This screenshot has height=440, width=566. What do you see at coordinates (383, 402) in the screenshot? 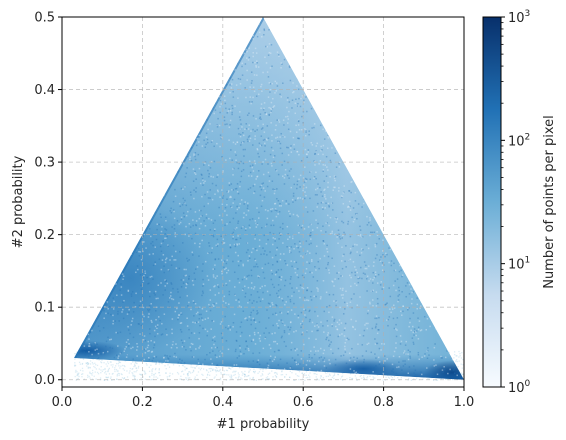
I see `x-tick-label: 0.8` at bounding box center [383, 402].